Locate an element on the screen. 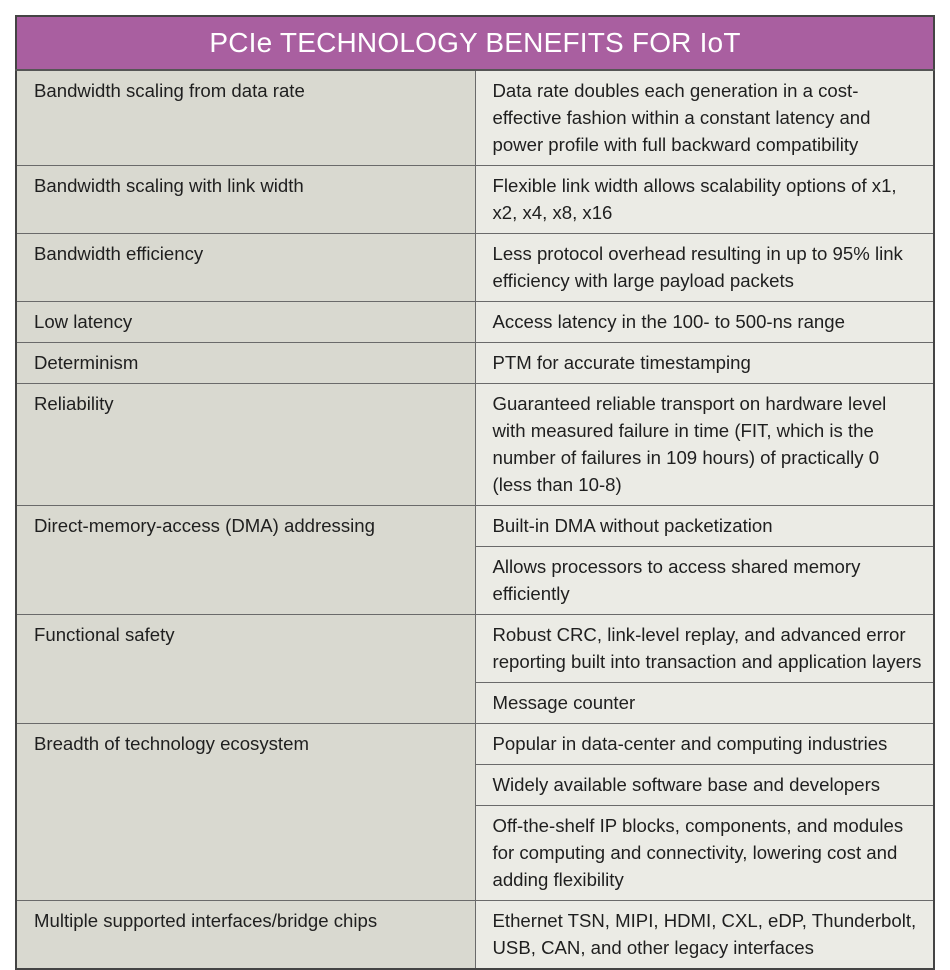 This screenshot has width=950, height=970. benefit-cell: Built-in DMA without packetization is located at coordinates (704, 526).